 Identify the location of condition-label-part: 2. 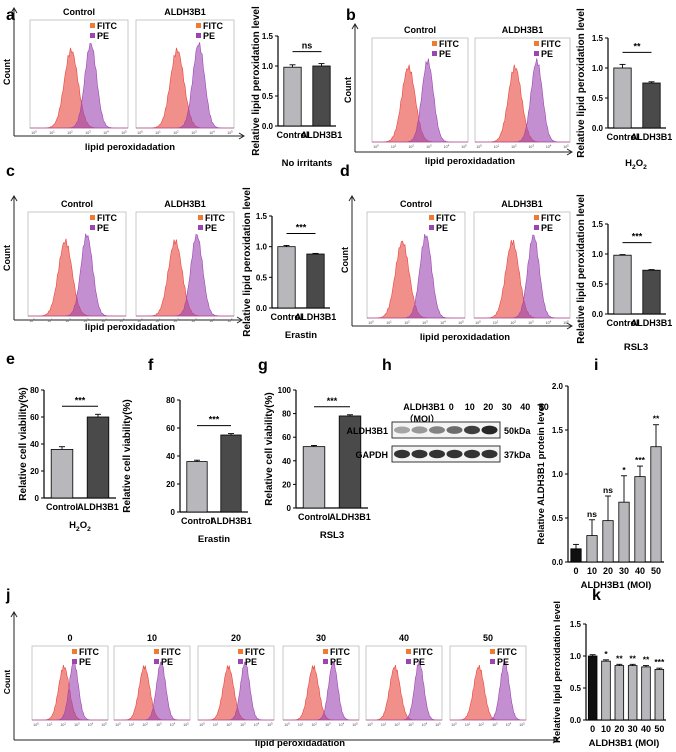
(645, 167).